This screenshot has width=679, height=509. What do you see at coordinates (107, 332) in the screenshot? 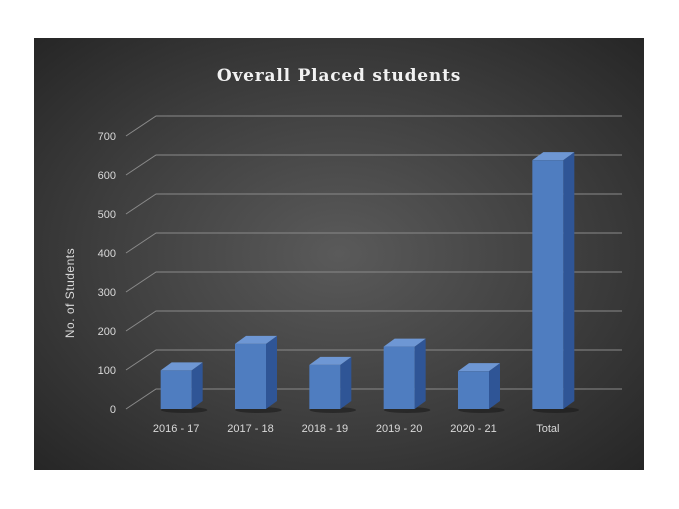
I see `y-tick-label: 200` at bounding box center [107, 332].